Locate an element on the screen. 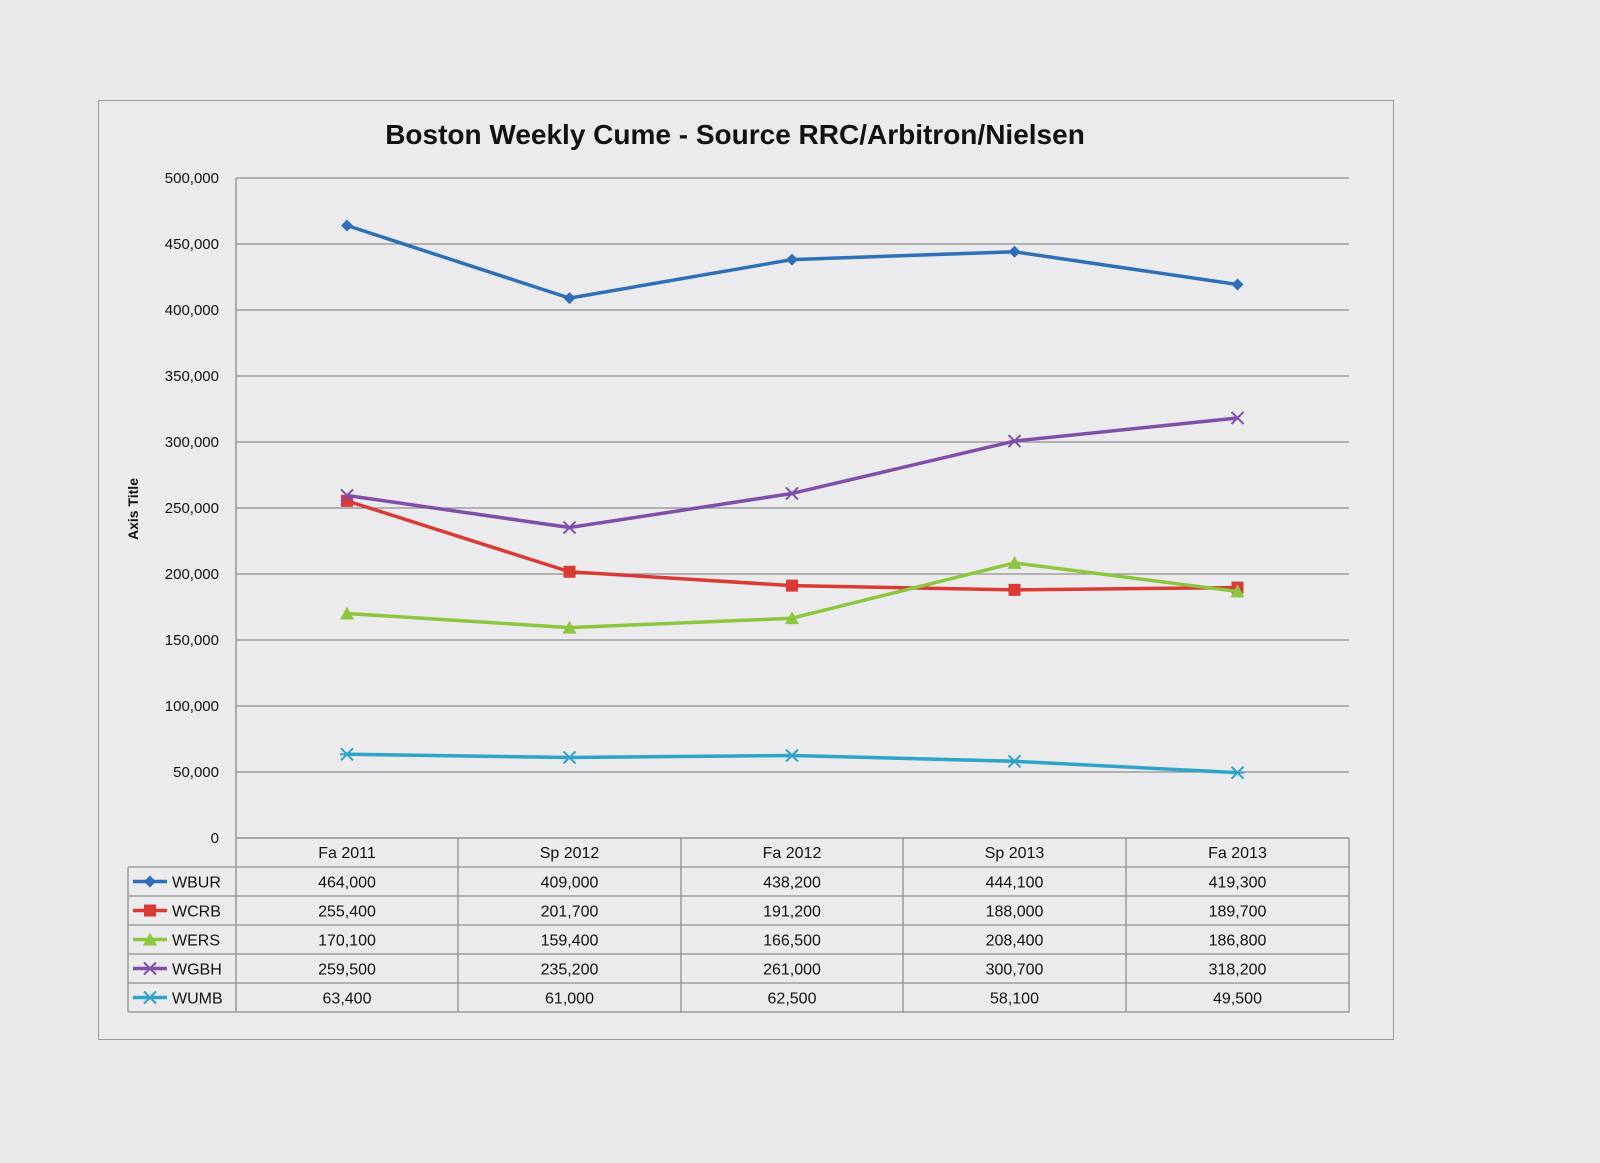  y-tick-label: 450,000 is located at coordinates (192, 244).